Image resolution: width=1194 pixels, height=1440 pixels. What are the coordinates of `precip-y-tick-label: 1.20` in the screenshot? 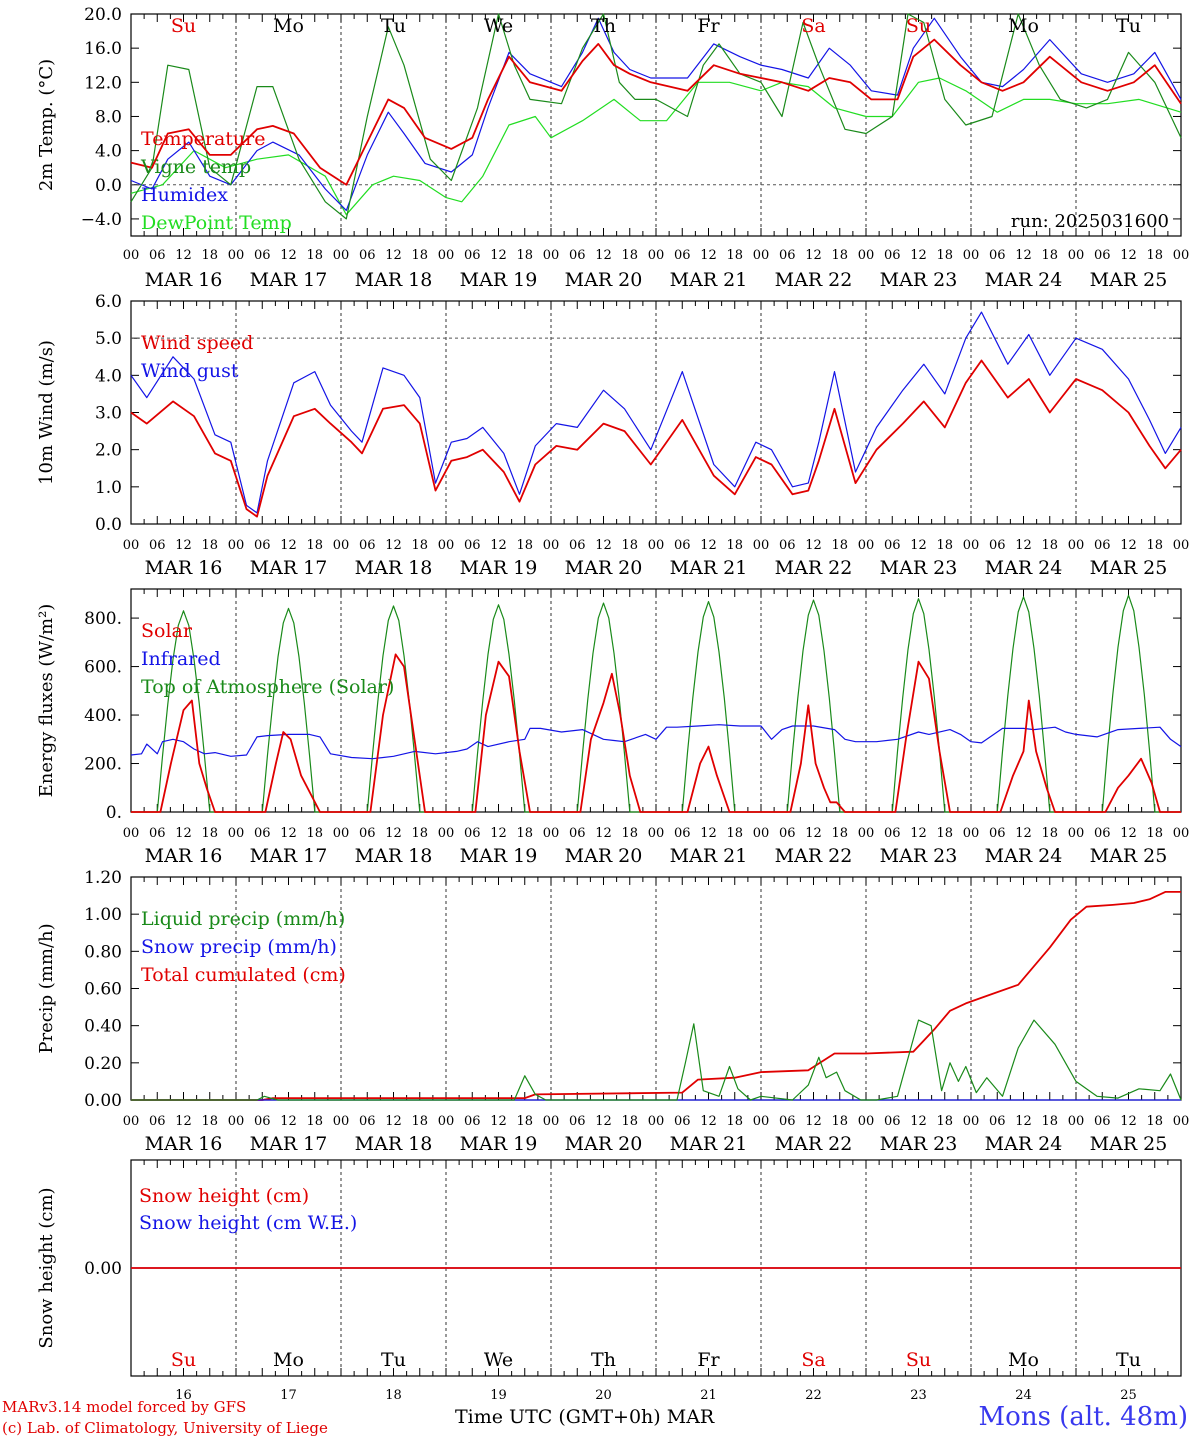 It's located at (103, 878).